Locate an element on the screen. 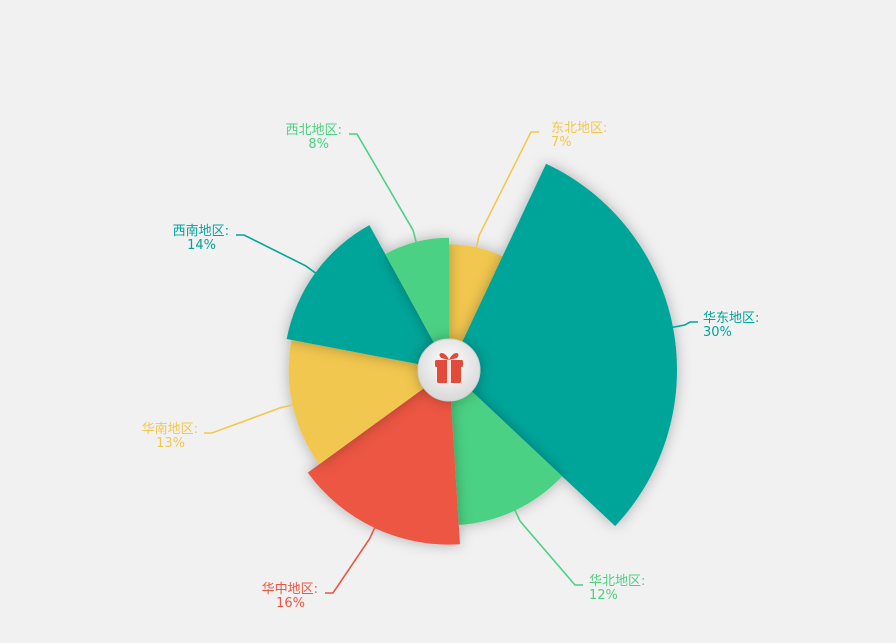  slice-percent-0: 7% is located at coordinates (561, 142).